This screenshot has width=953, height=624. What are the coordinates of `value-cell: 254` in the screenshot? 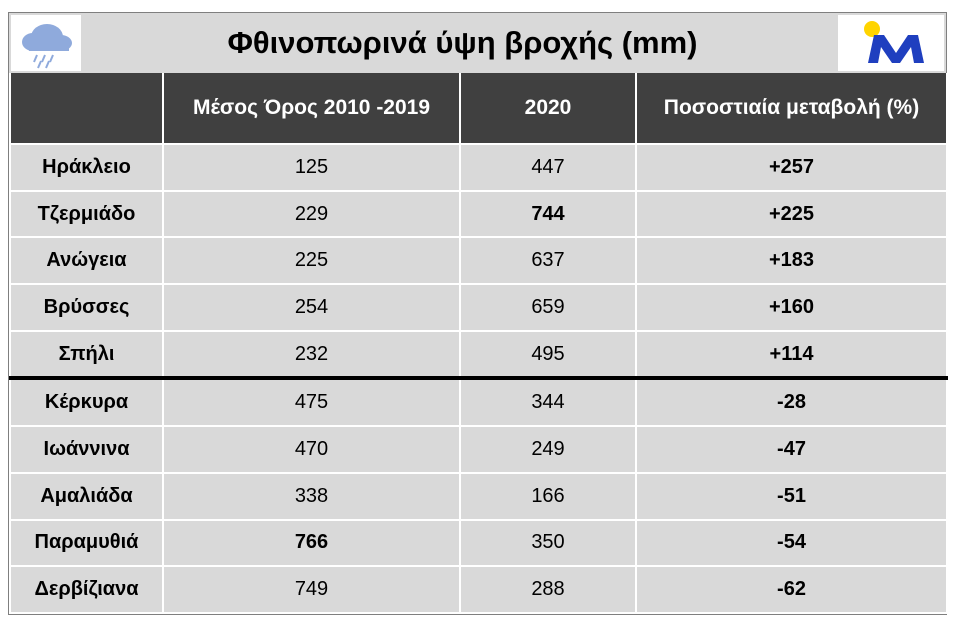 It's located at (311, 307).